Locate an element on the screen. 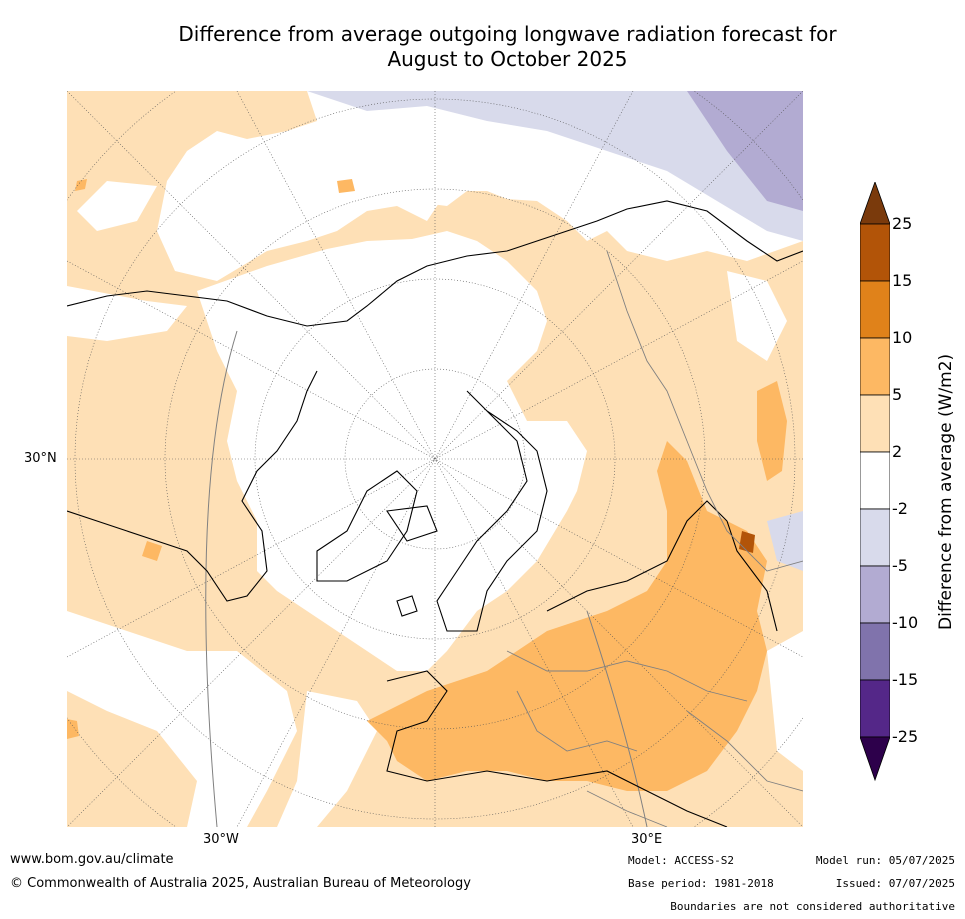  colorbar-tick: -25 is located at coordinates (905, 736).